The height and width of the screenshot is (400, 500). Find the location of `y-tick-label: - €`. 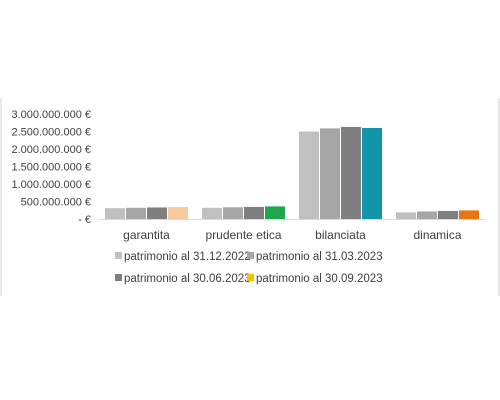

y-tick-label: - € is located at coordinates (84, 220).